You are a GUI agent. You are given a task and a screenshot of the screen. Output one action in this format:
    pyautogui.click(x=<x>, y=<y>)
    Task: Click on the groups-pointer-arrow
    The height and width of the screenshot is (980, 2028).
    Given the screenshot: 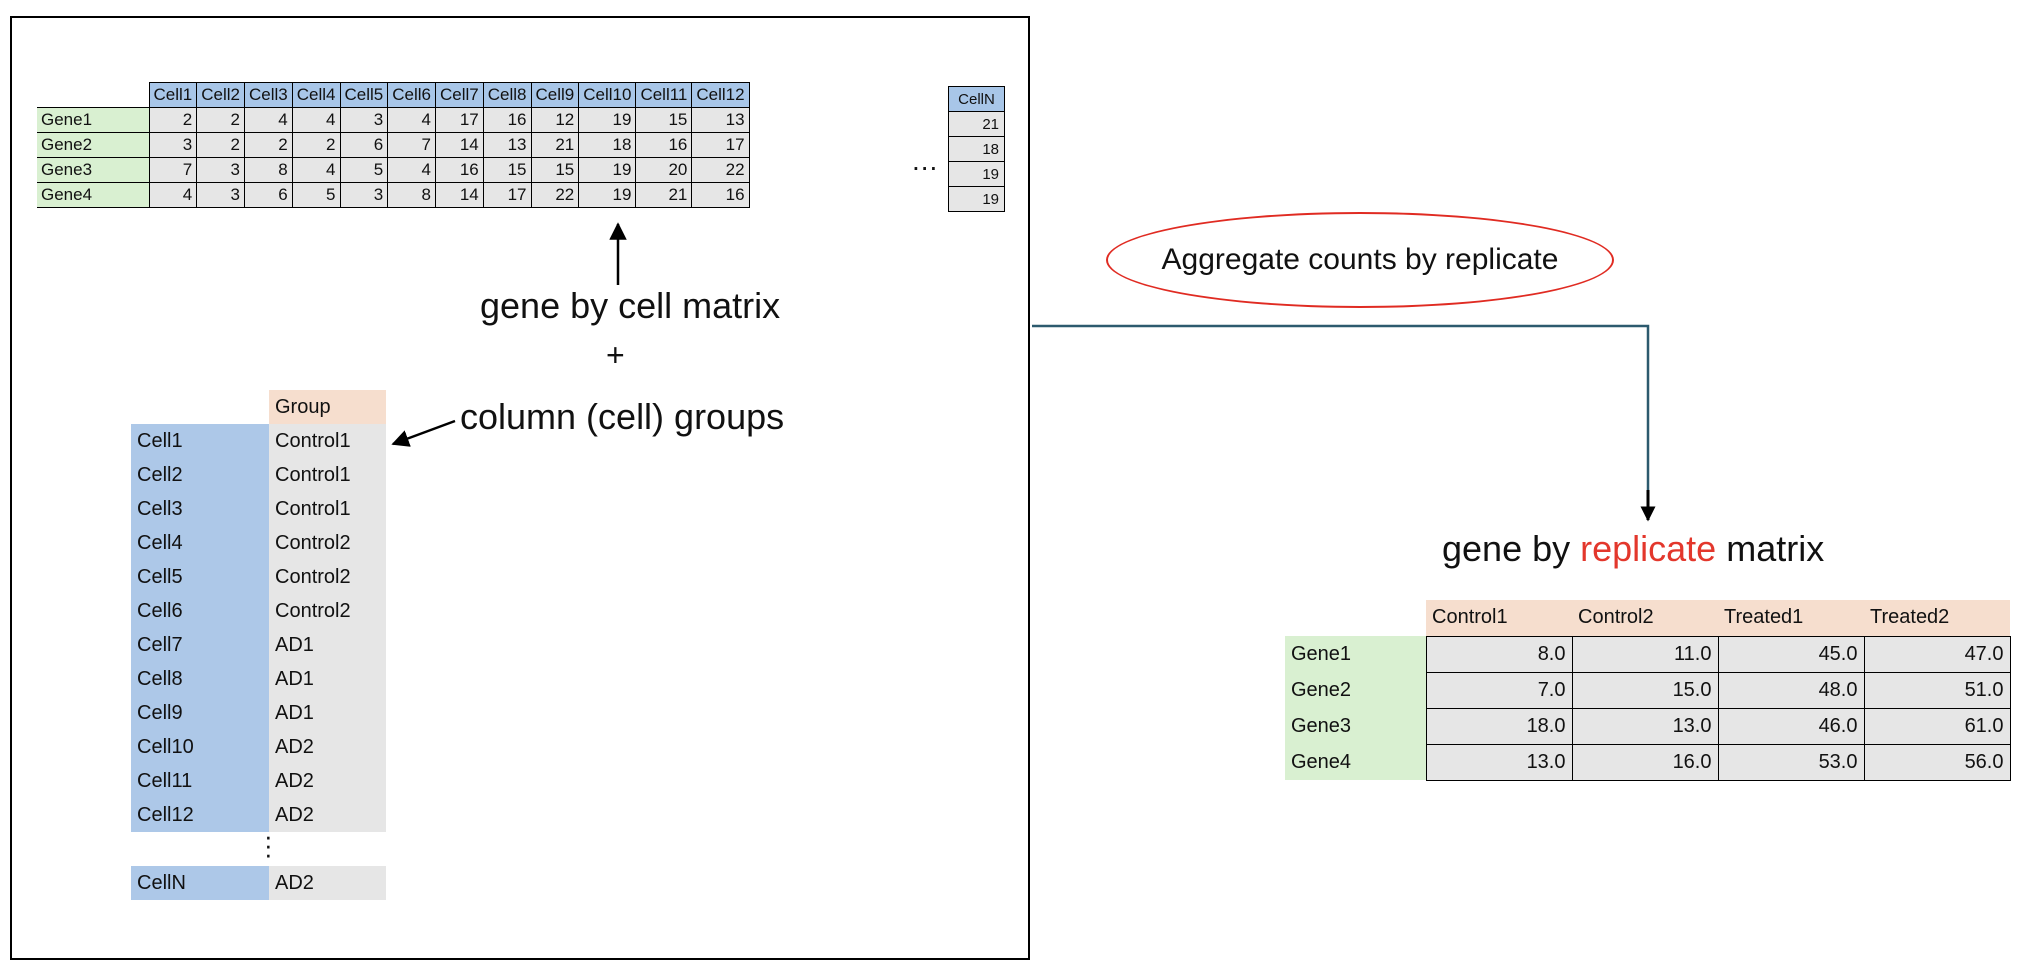 What is the action you would take?
    pyautogui.click(x=423, y=433)
    